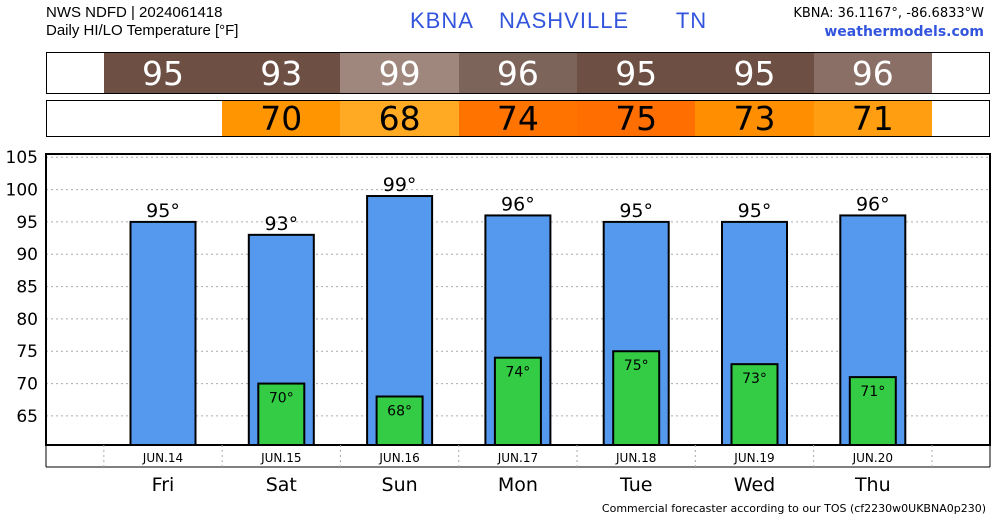 The height and width of the screenshot is (520, 1000). Describe the element at coordinates (872, 458) in the screenshot. I see `date-label: JUN.20` at that location.